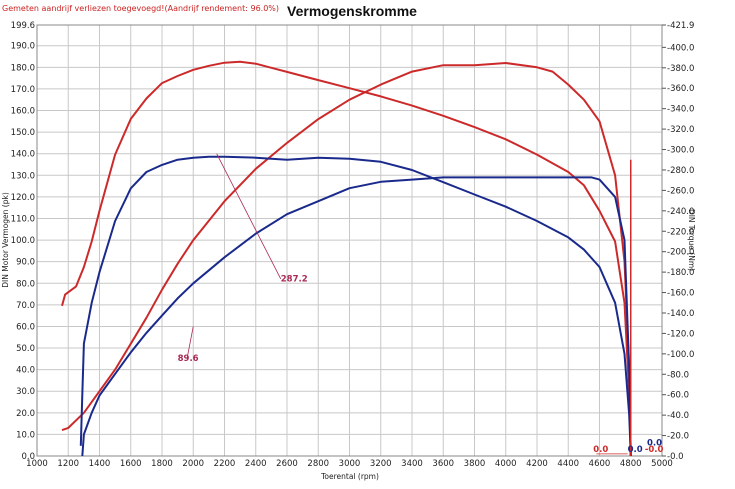 The image size is (735, 489). What do you see at coordinates (680, 191) in the screenshot?
I see `y2-tick-label: -260.0` at bounding box center [680, 191].